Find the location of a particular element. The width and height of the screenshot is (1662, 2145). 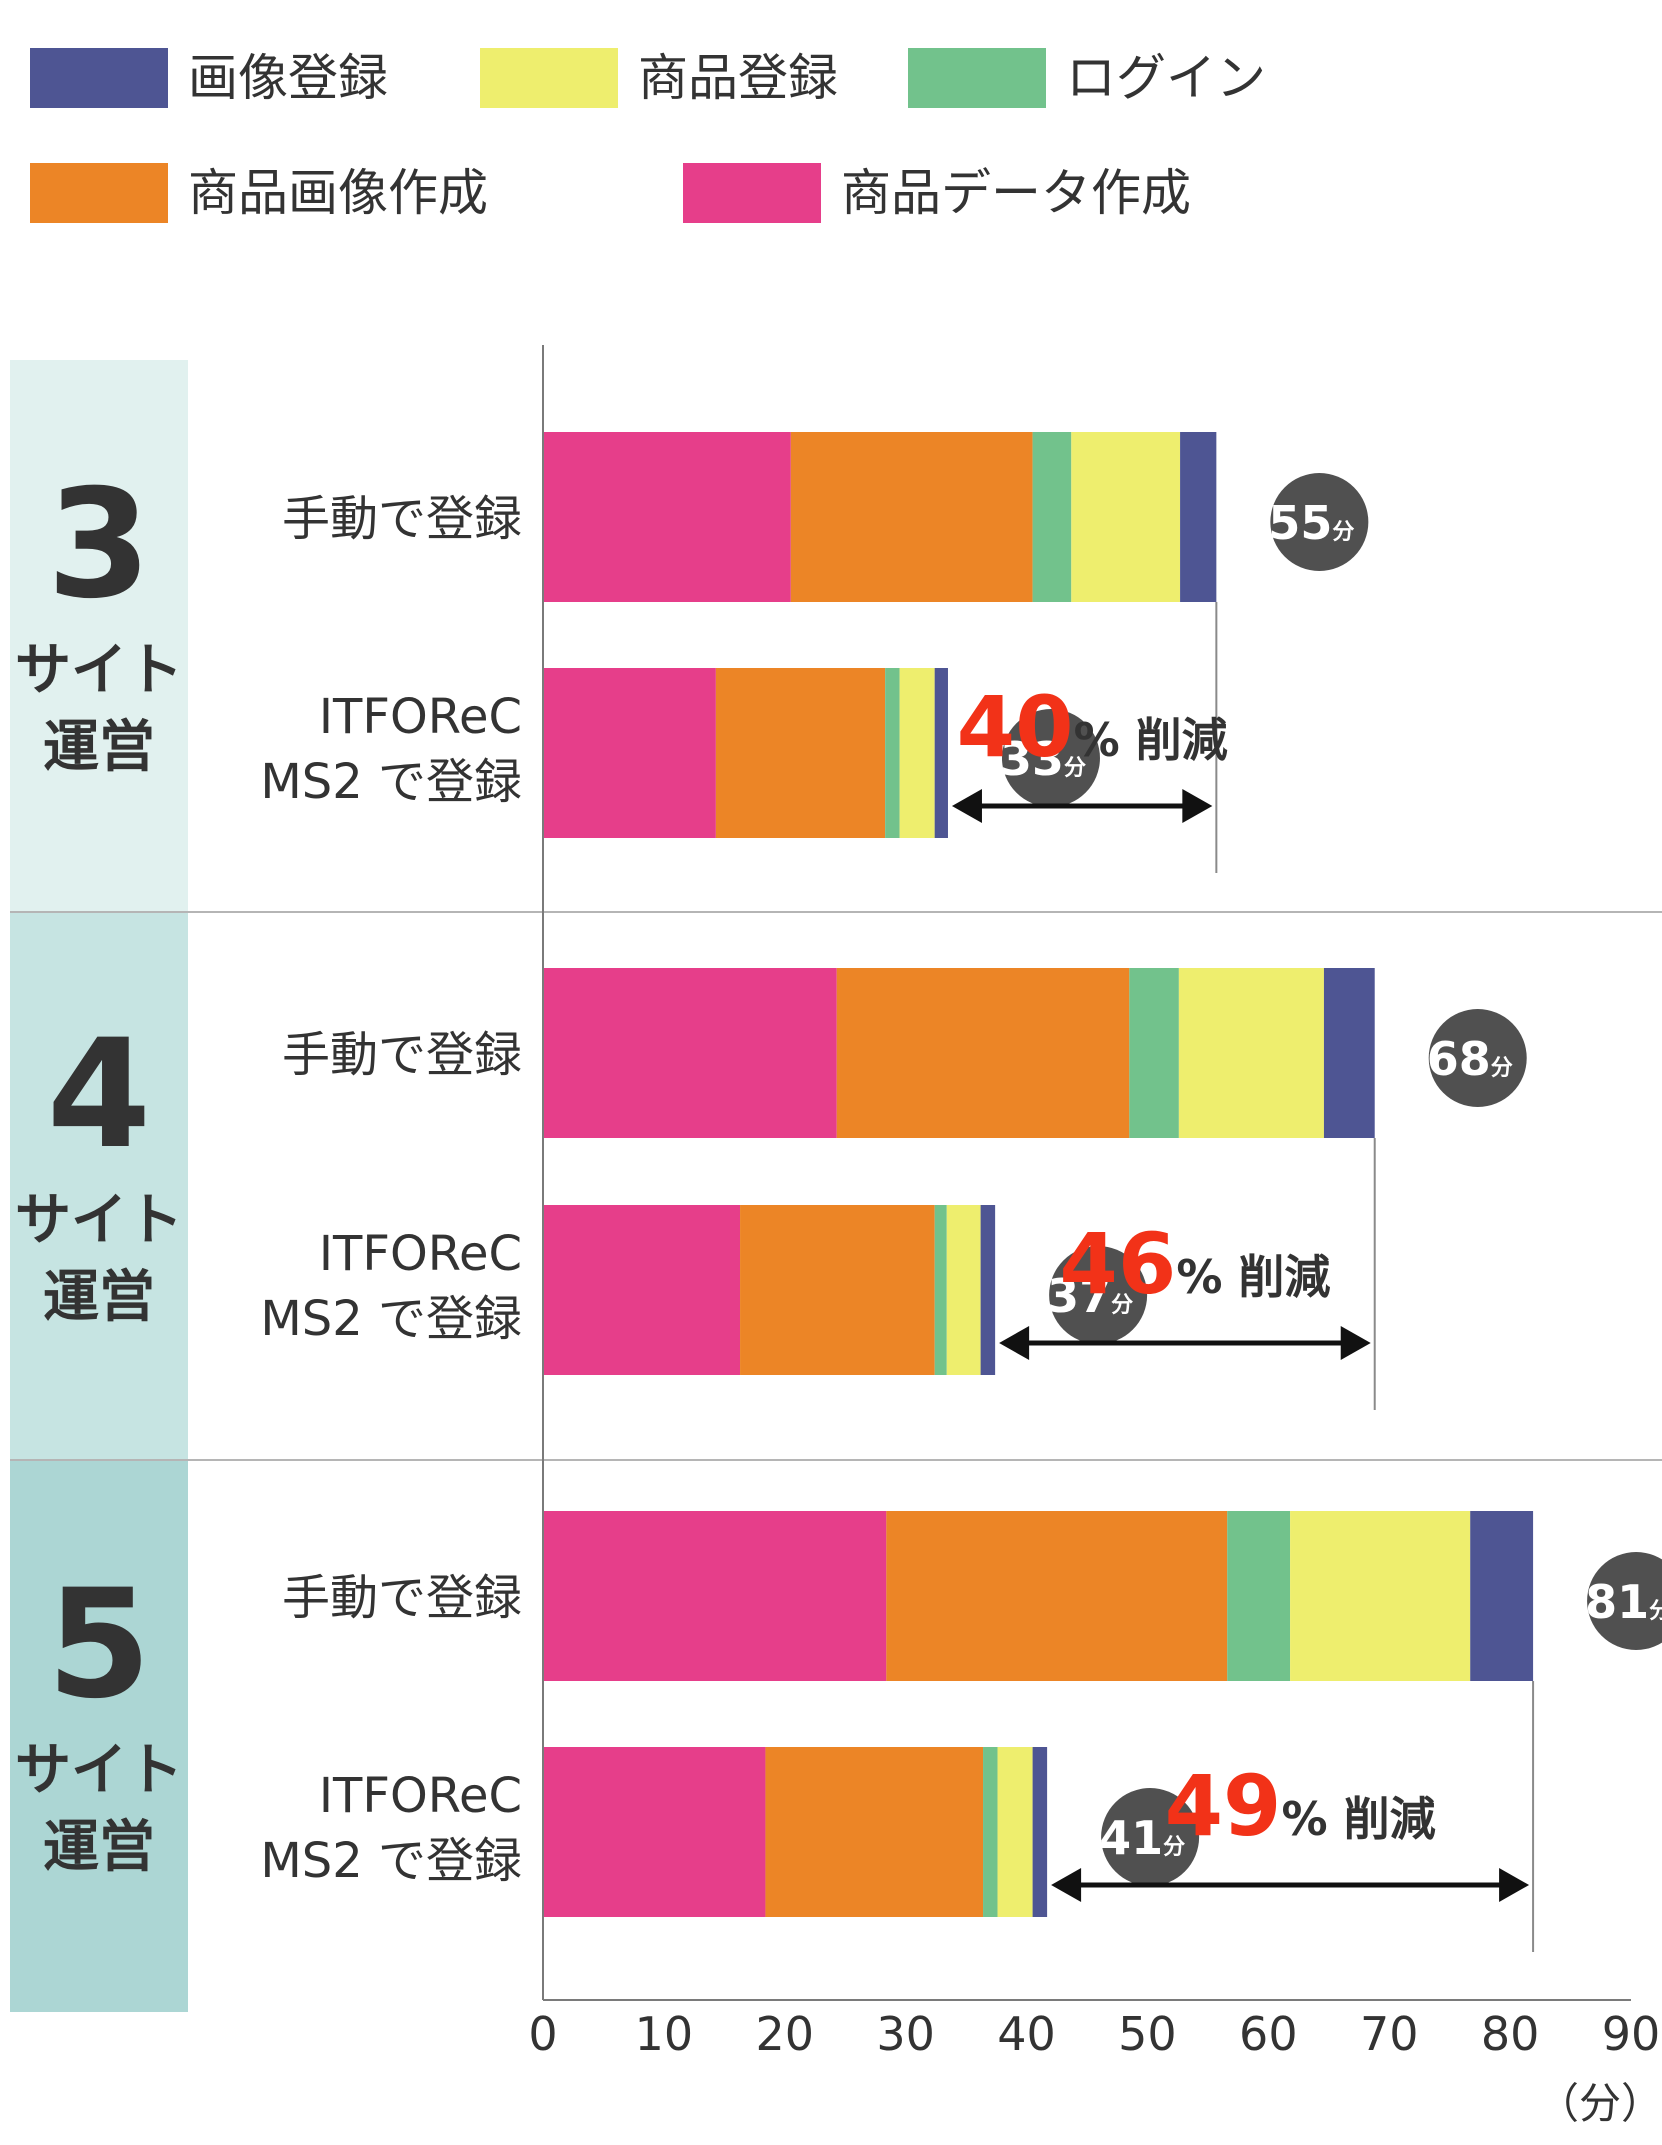

x-tick-label: 90 is located at coordinates (1631, 2034).